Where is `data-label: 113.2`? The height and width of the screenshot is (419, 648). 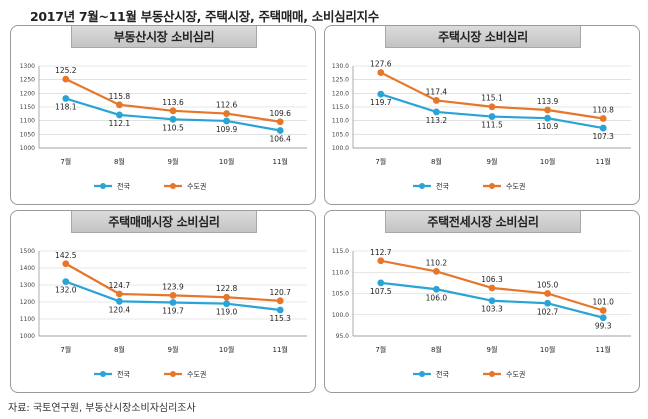
data-label: 113.2 is located at coordinates (437, 120).